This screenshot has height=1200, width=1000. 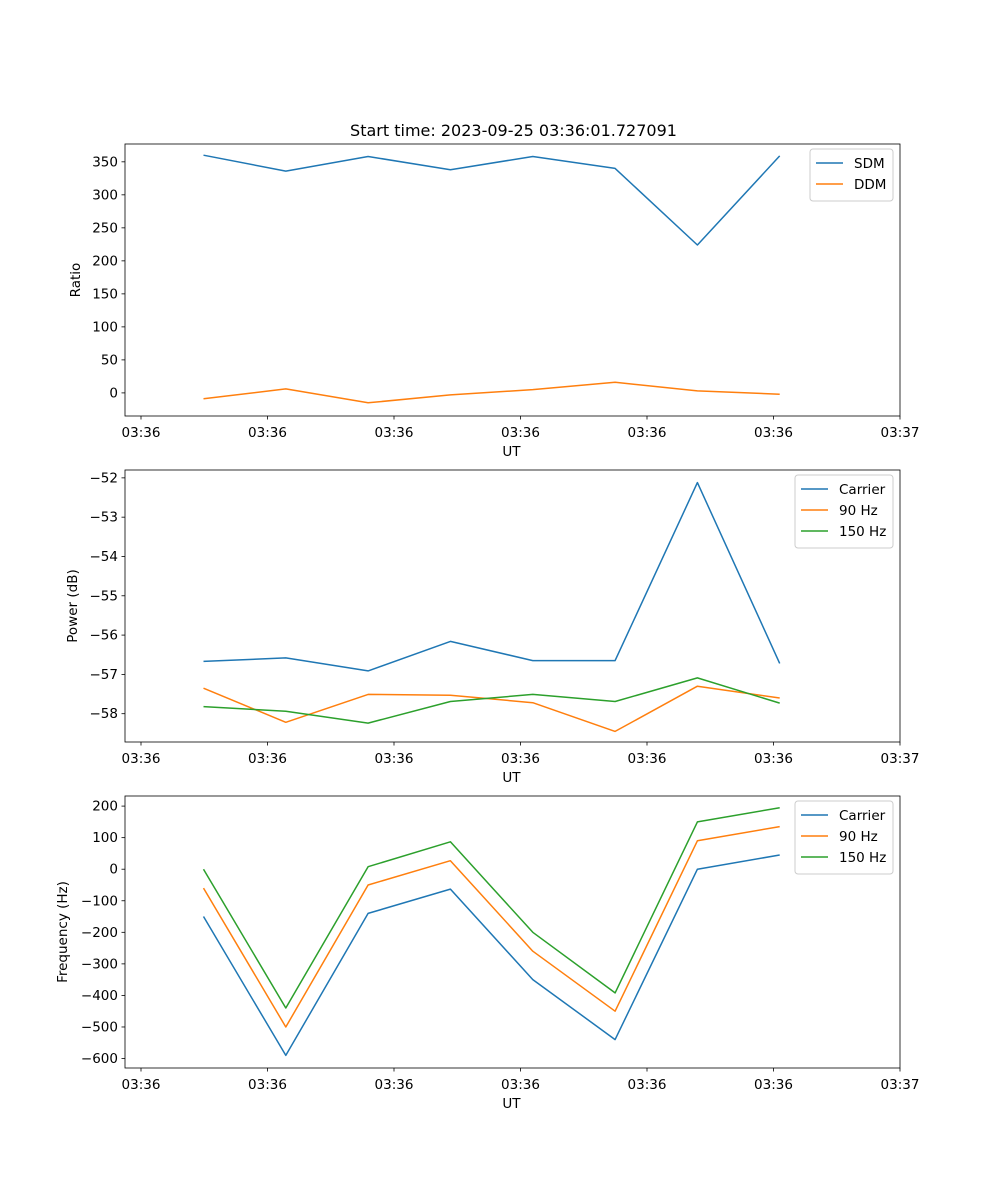 What do you see at coordinates (104, 596) in the screenshot?
I see `y-tick-label: −55` at bounding box center [104, 596].